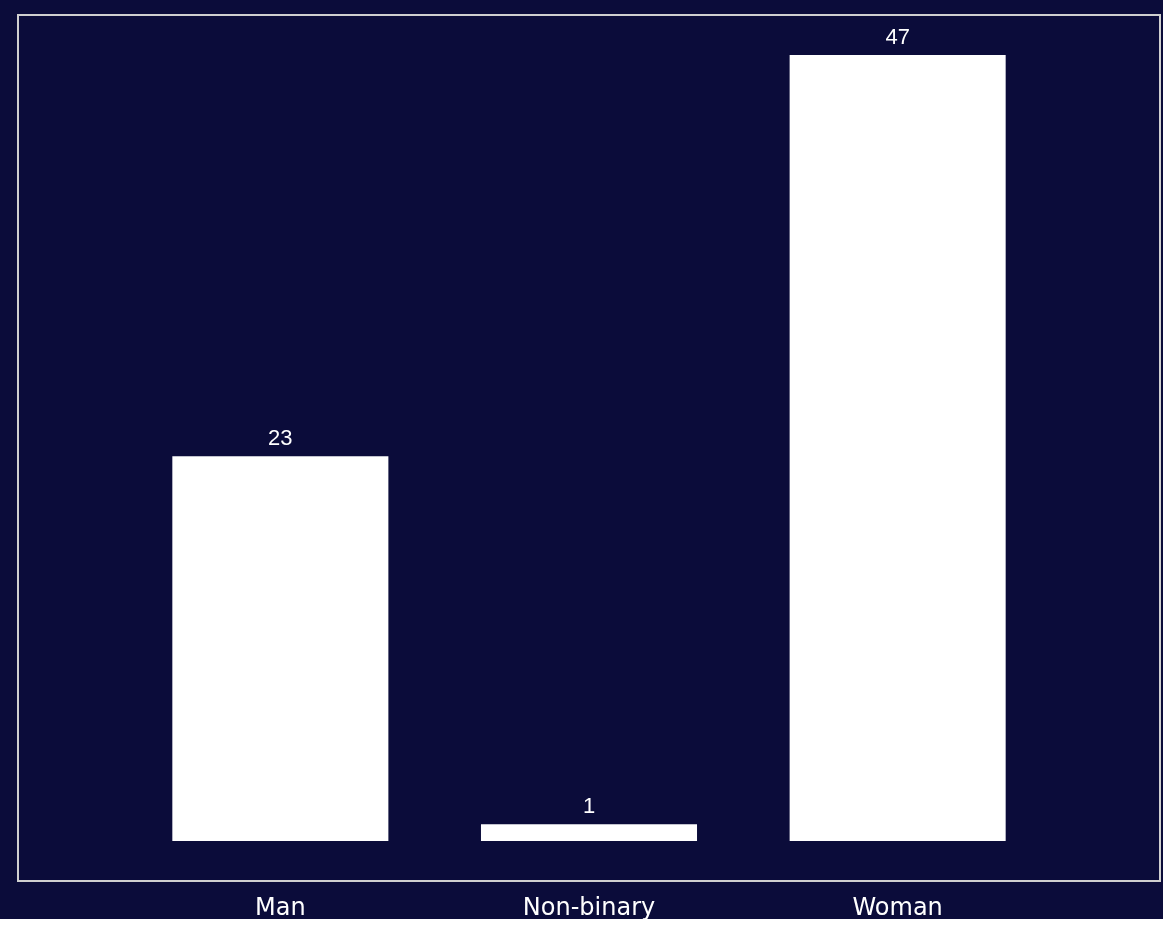  I want to click on x-tick-label: Woman, so click(897, 906).